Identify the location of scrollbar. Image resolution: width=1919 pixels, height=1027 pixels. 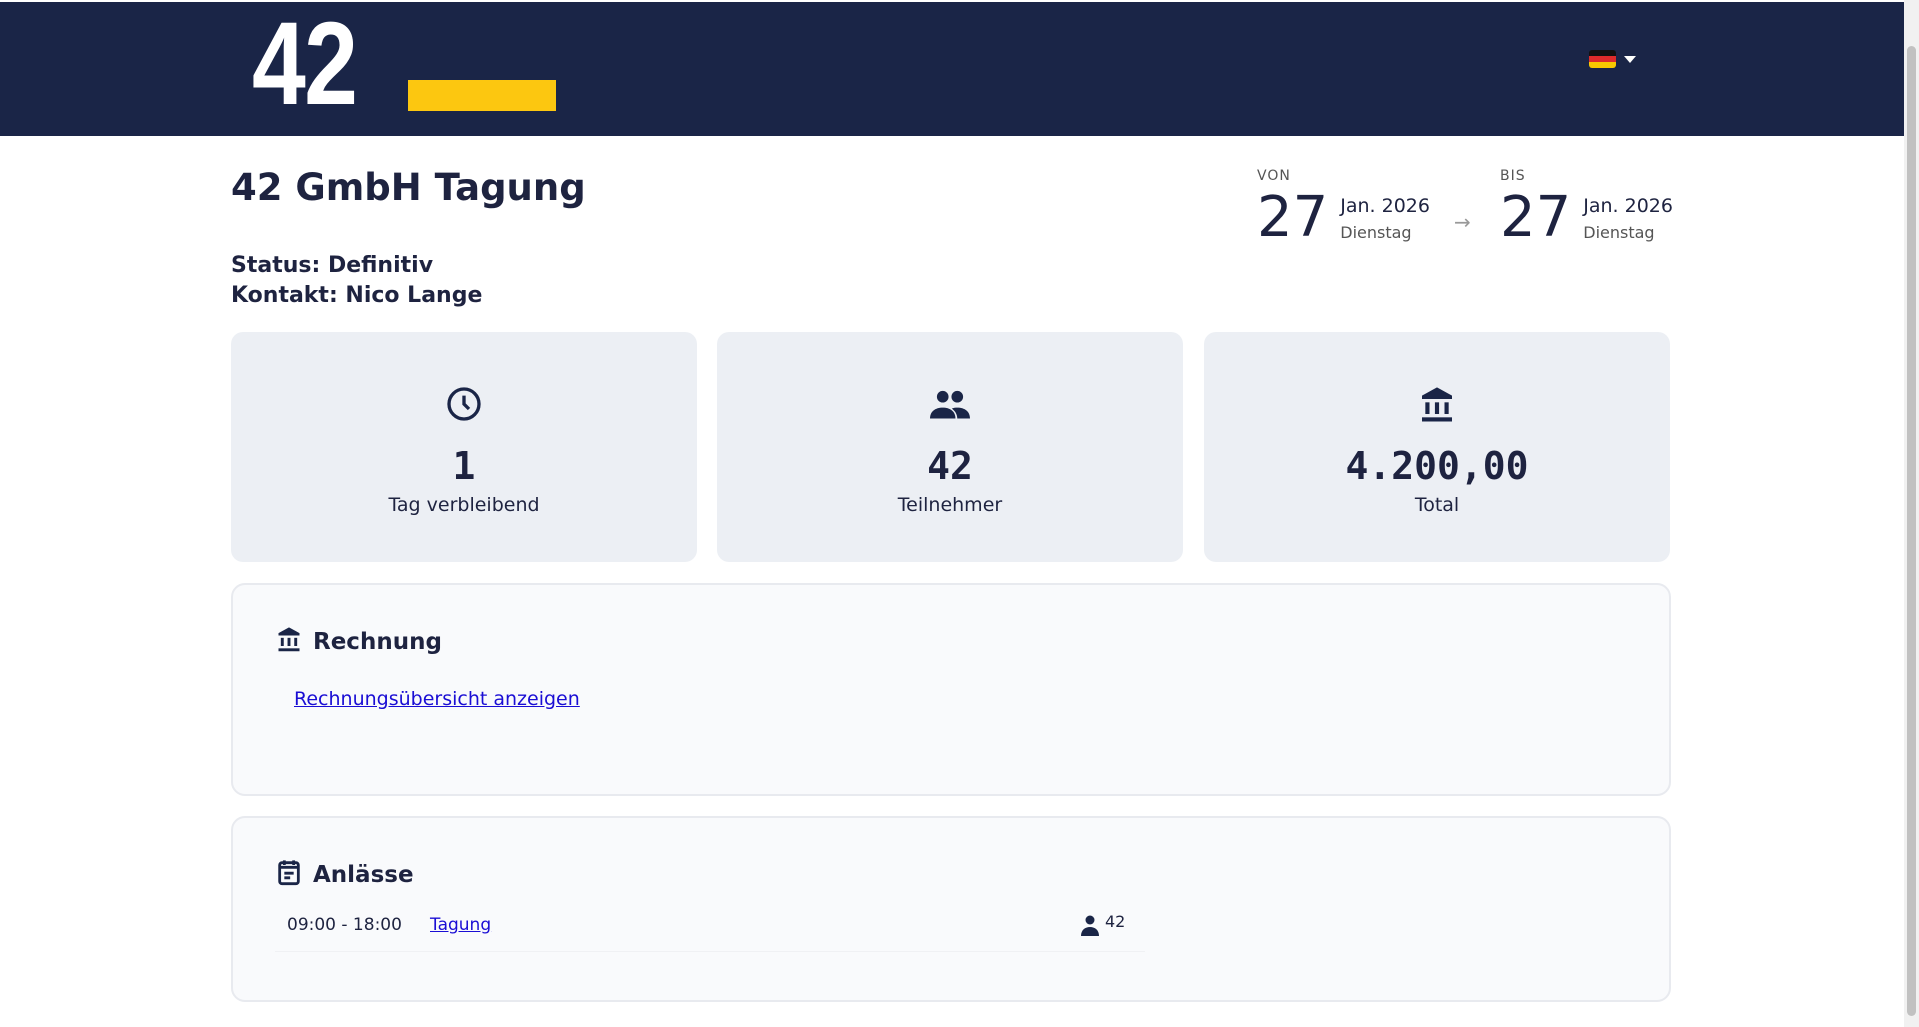
(1911, 513).